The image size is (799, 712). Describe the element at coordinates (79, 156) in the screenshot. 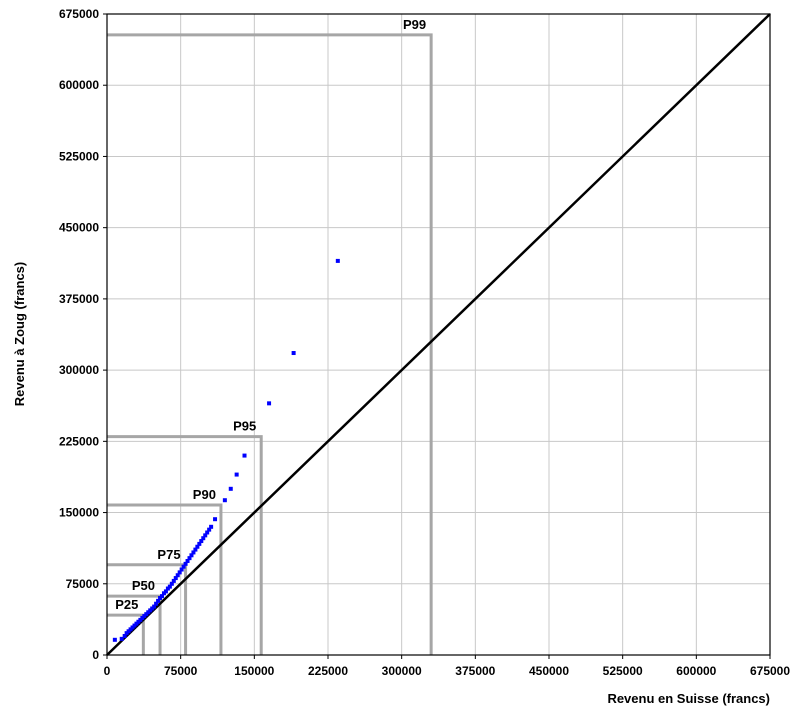

I see `y-tick-label: 525000` at that location.